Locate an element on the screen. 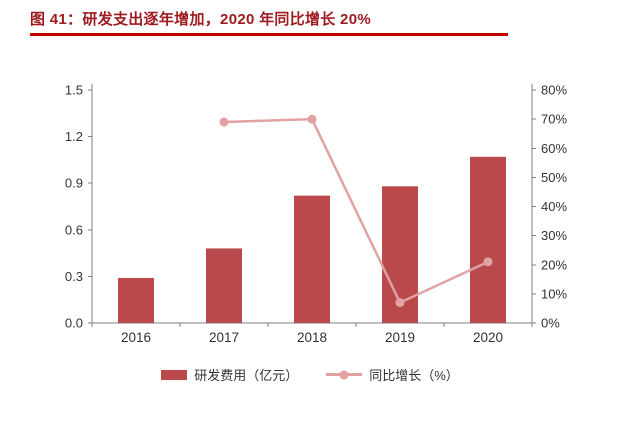 This screenshot has width=619, height=445. right-axis-label: 50% is located at coordinates (554, 177).